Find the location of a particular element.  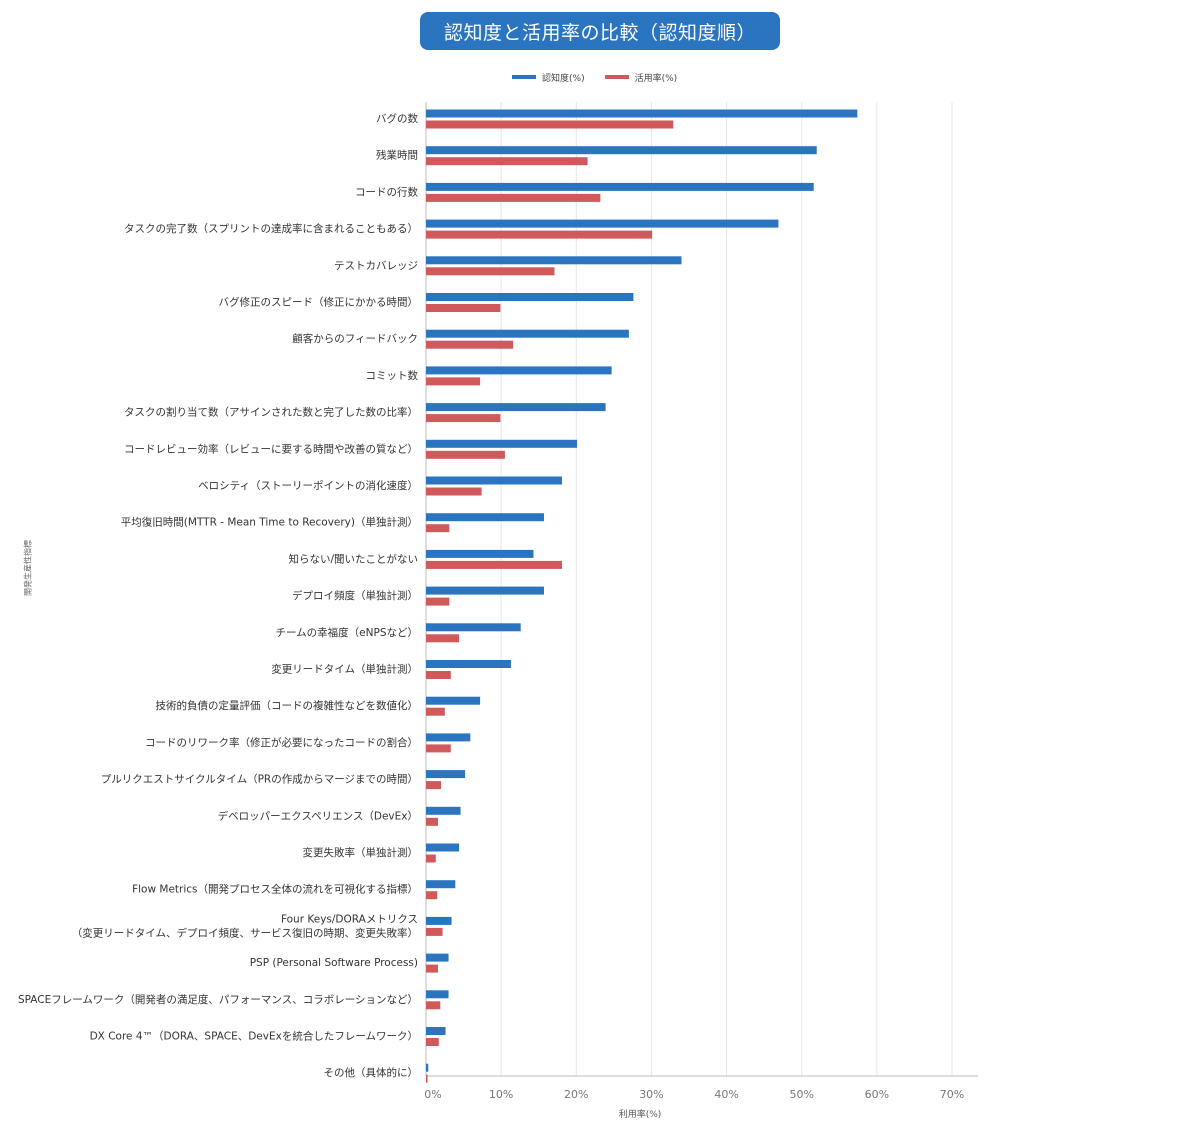

category-label: コードのリワーク率（修正が必要になったコードの割合） is located at coordinates (281, 742).